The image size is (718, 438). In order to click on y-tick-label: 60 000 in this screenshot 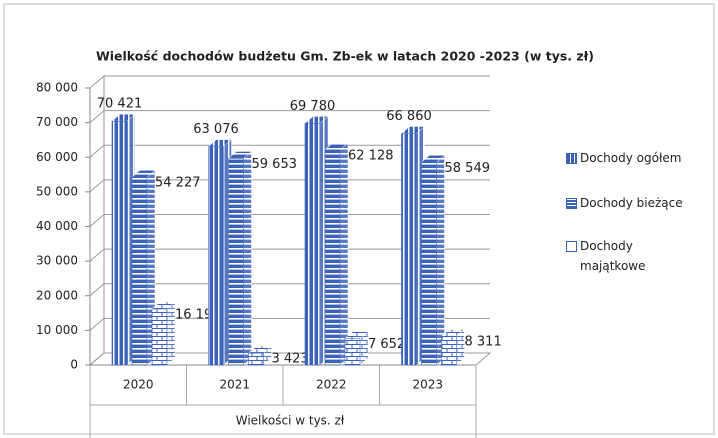, I will do `click(57, 157)`.